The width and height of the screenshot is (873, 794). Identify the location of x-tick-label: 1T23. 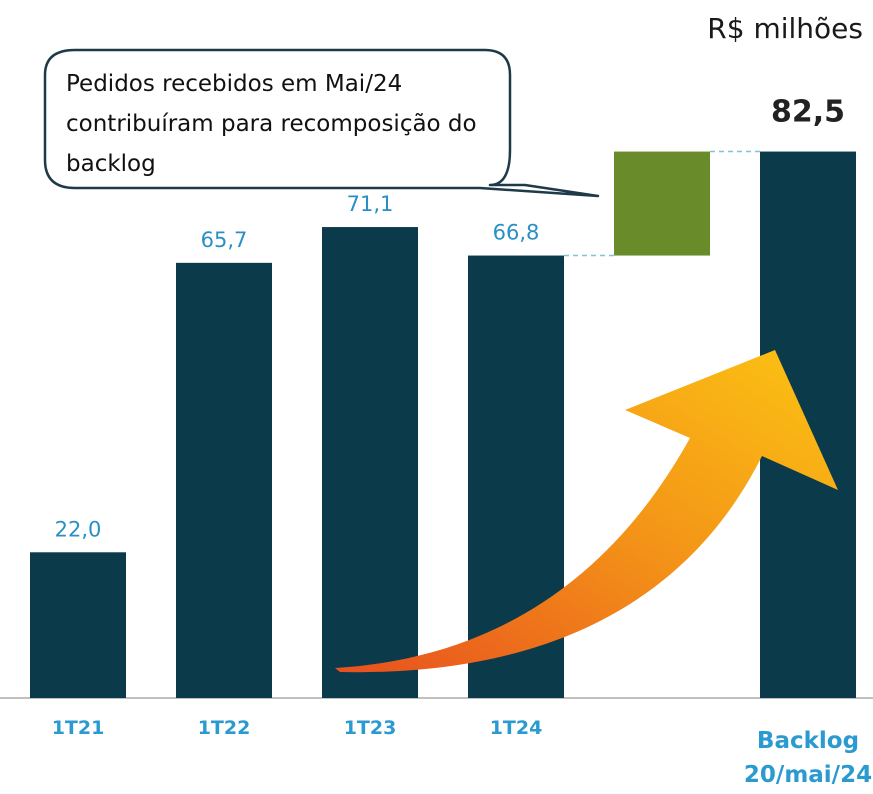
(370, 728).